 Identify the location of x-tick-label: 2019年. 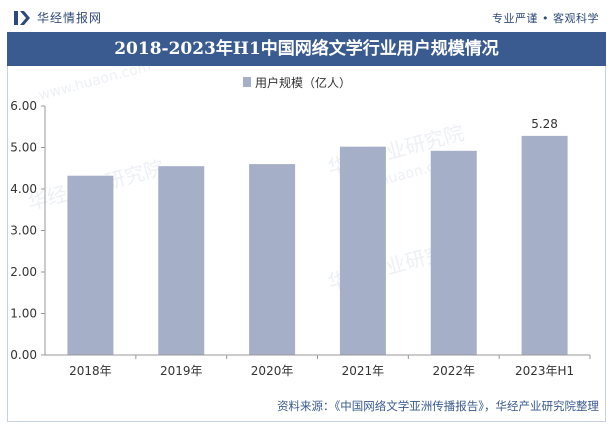
(181, 371).